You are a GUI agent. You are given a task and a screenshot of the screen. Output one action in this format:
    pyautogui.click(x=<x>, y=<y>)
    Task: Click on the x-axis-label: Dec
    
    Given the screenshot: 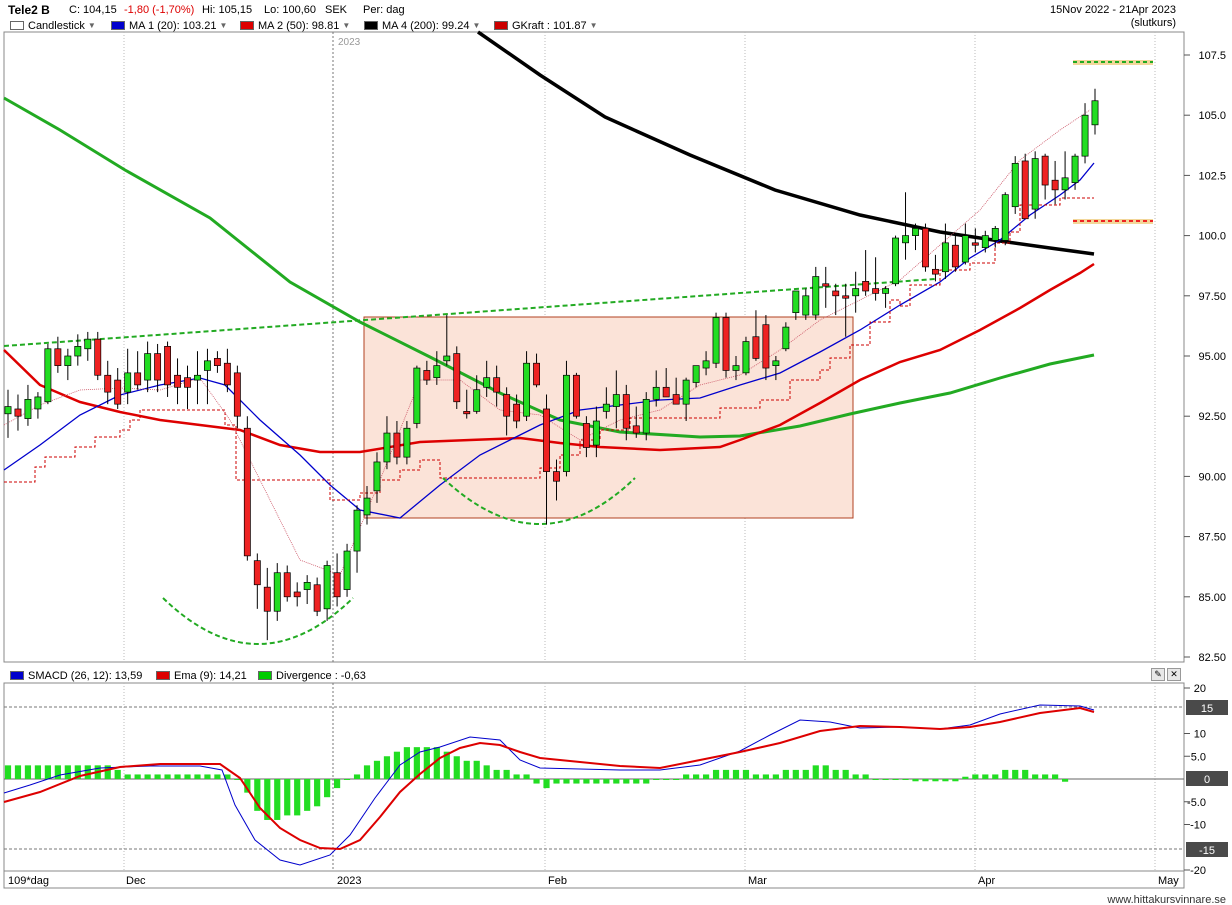 What is the action you would take?
    pyautogui.click(x=136, y=881)
    